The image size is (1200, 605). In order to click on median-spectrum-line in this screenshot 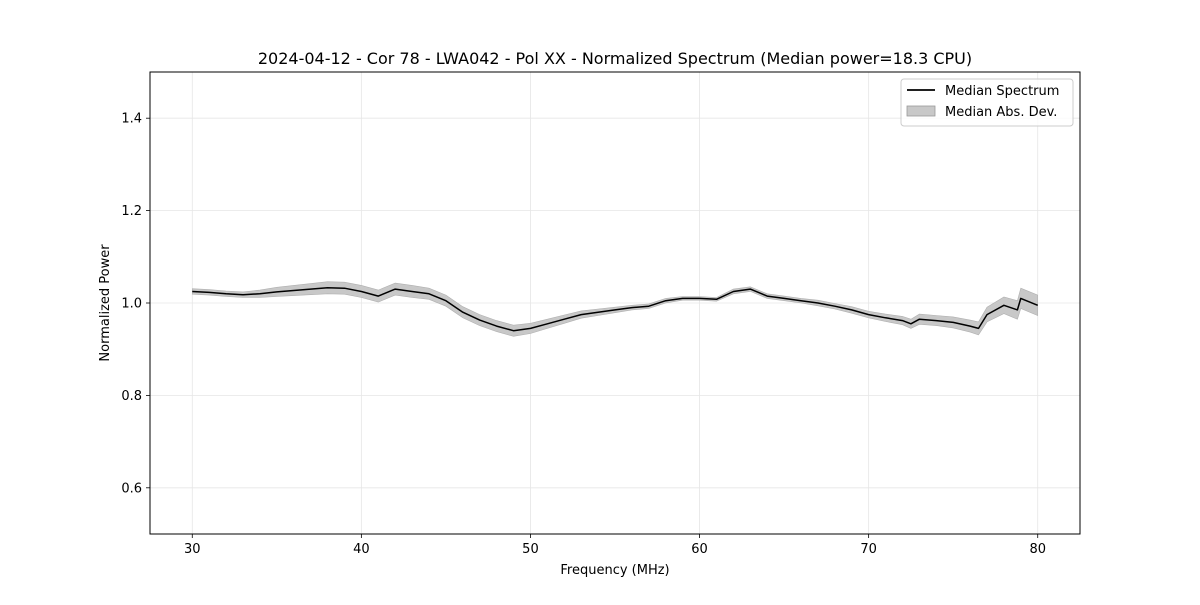, I will do `click(615, 309)`.